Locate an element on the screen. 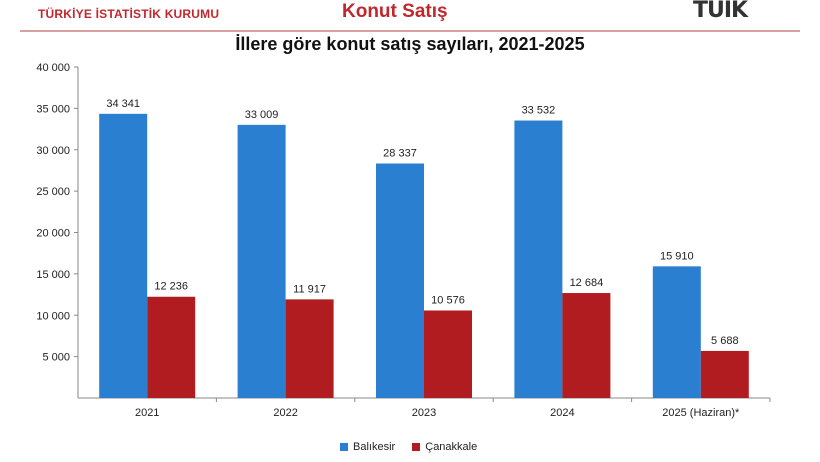  y-tick-label: 10 000 is located at coordinates (53, 316).